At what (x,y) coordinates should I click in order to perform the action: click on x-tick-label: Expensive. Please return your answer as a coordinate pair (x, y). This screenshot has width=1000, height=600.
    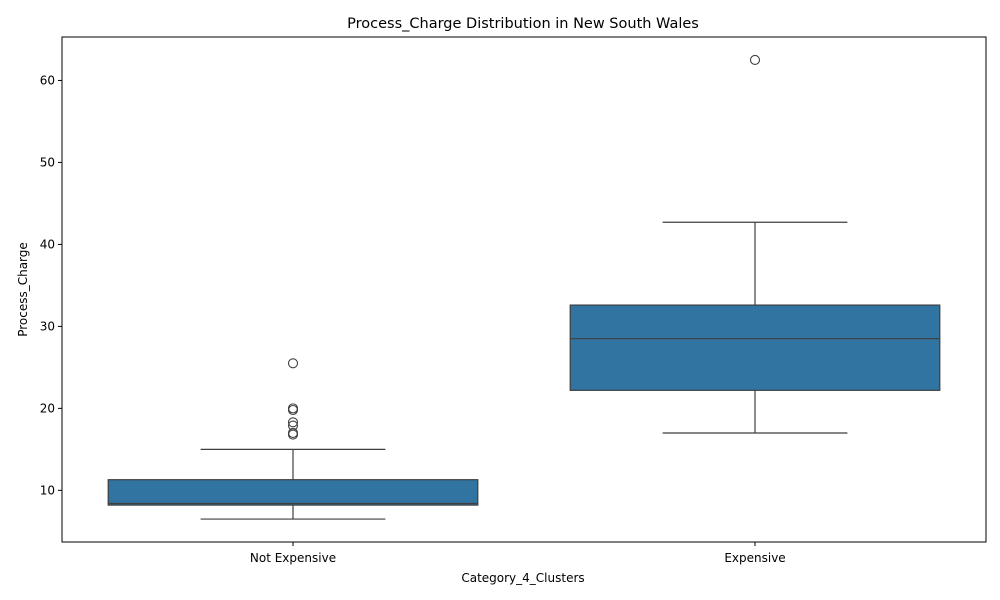
    Looking at the image, I should click on (754, 558).